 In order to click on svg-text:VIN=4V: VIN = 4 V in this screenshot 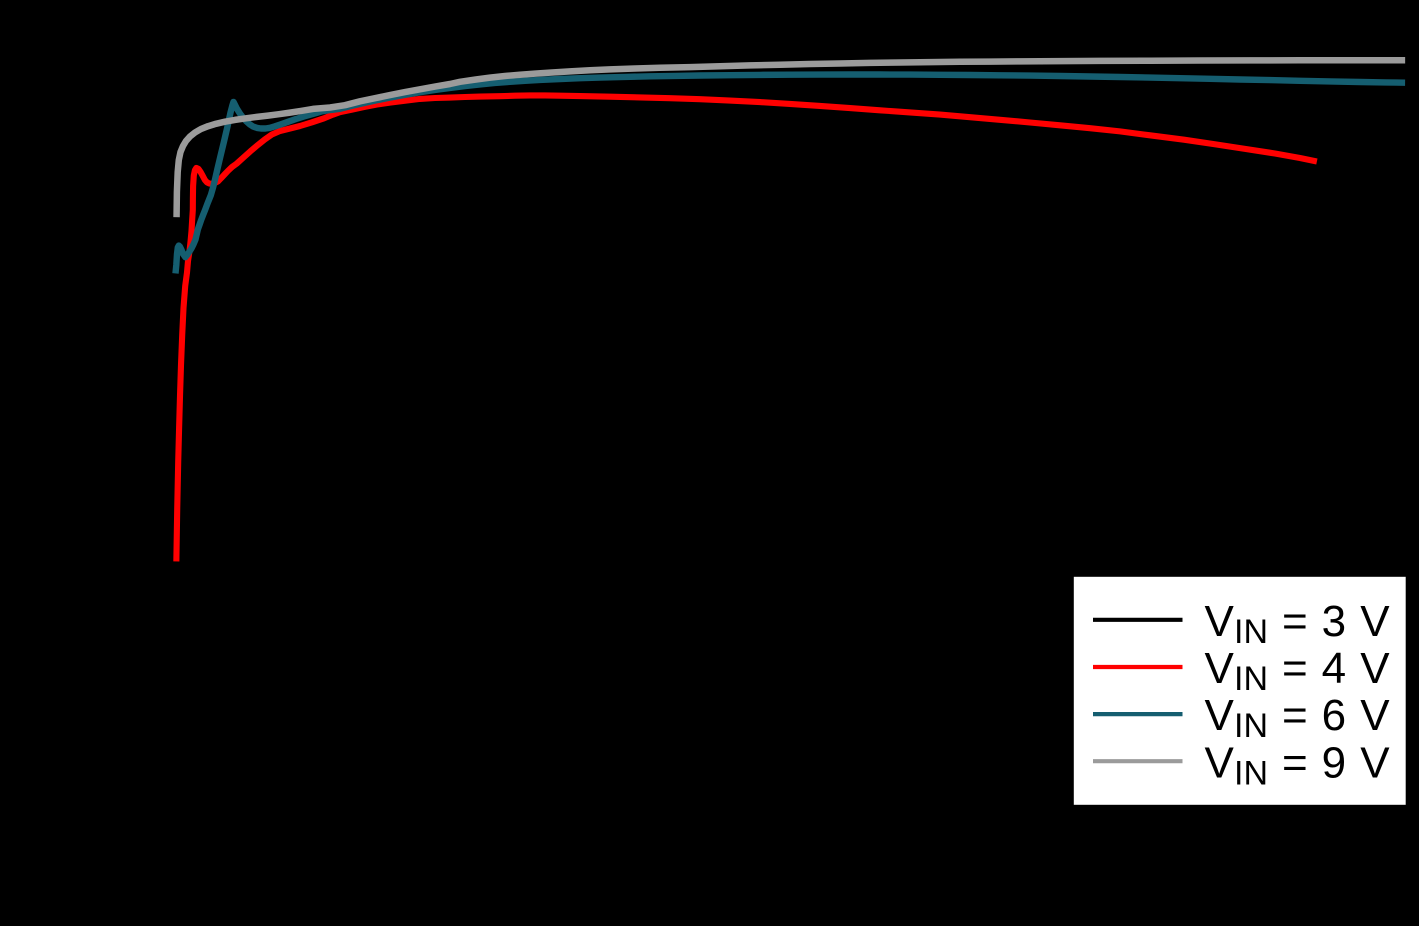, I will do `click(1298, 671)`.